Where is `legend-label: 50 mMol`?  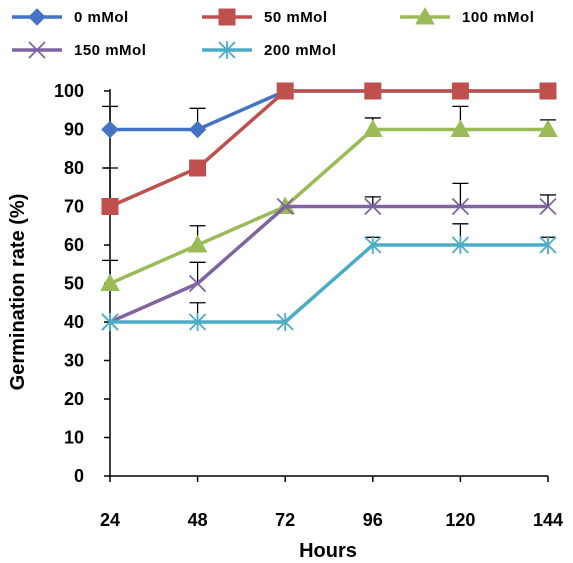
legend-label: 50 mMol is located at coordinates (296, 17).